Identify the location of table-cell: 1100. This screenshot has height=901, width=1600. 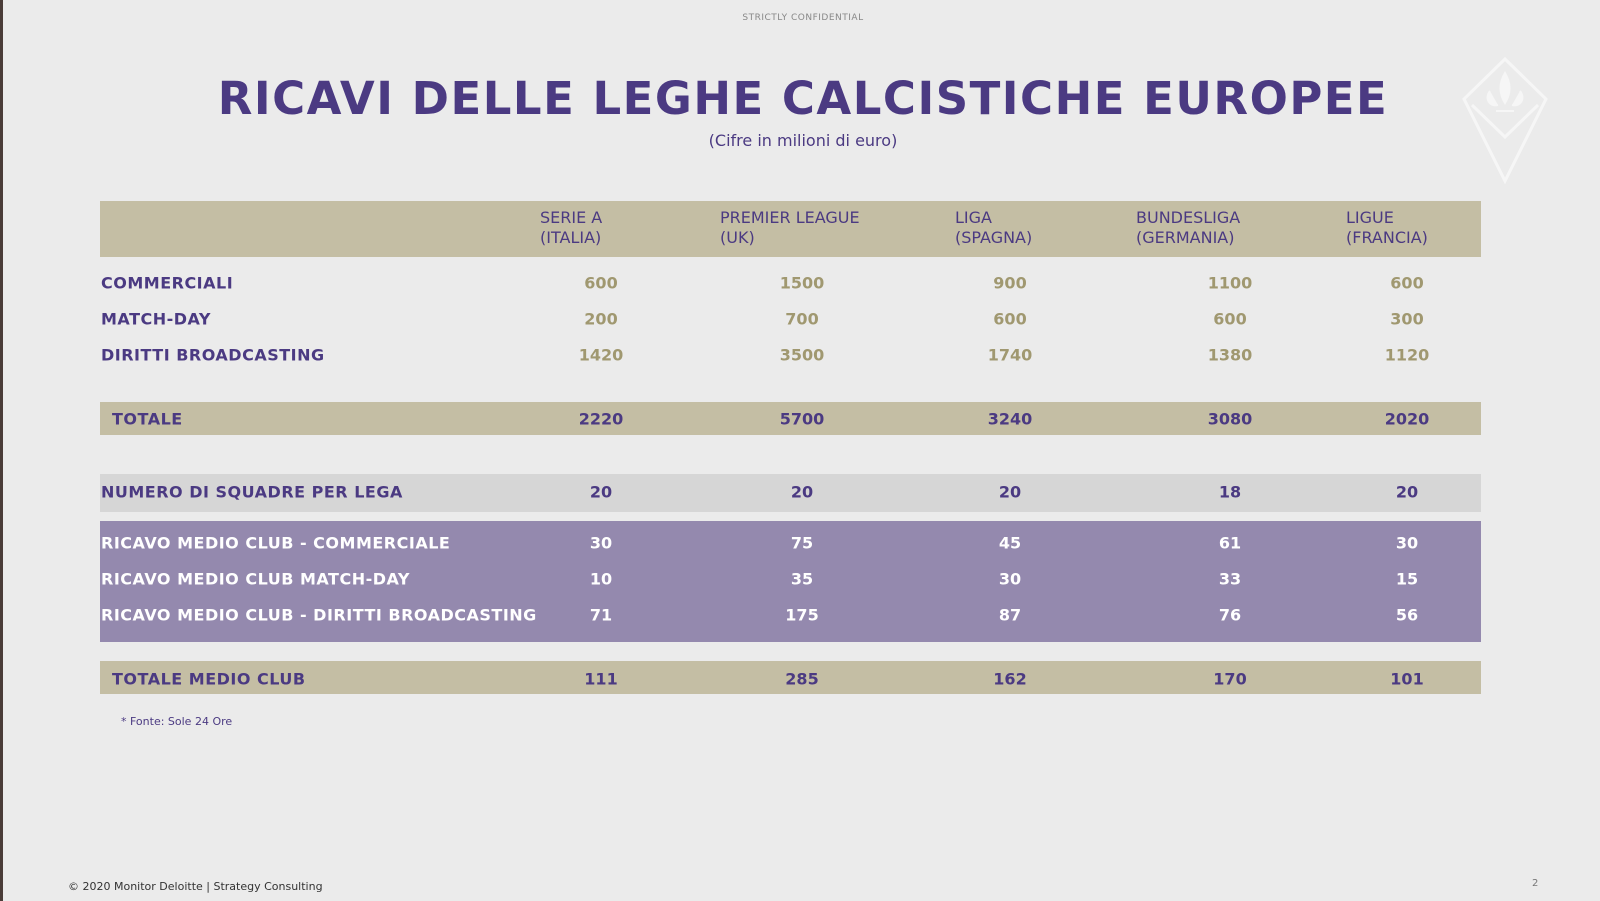
(1230, 283).